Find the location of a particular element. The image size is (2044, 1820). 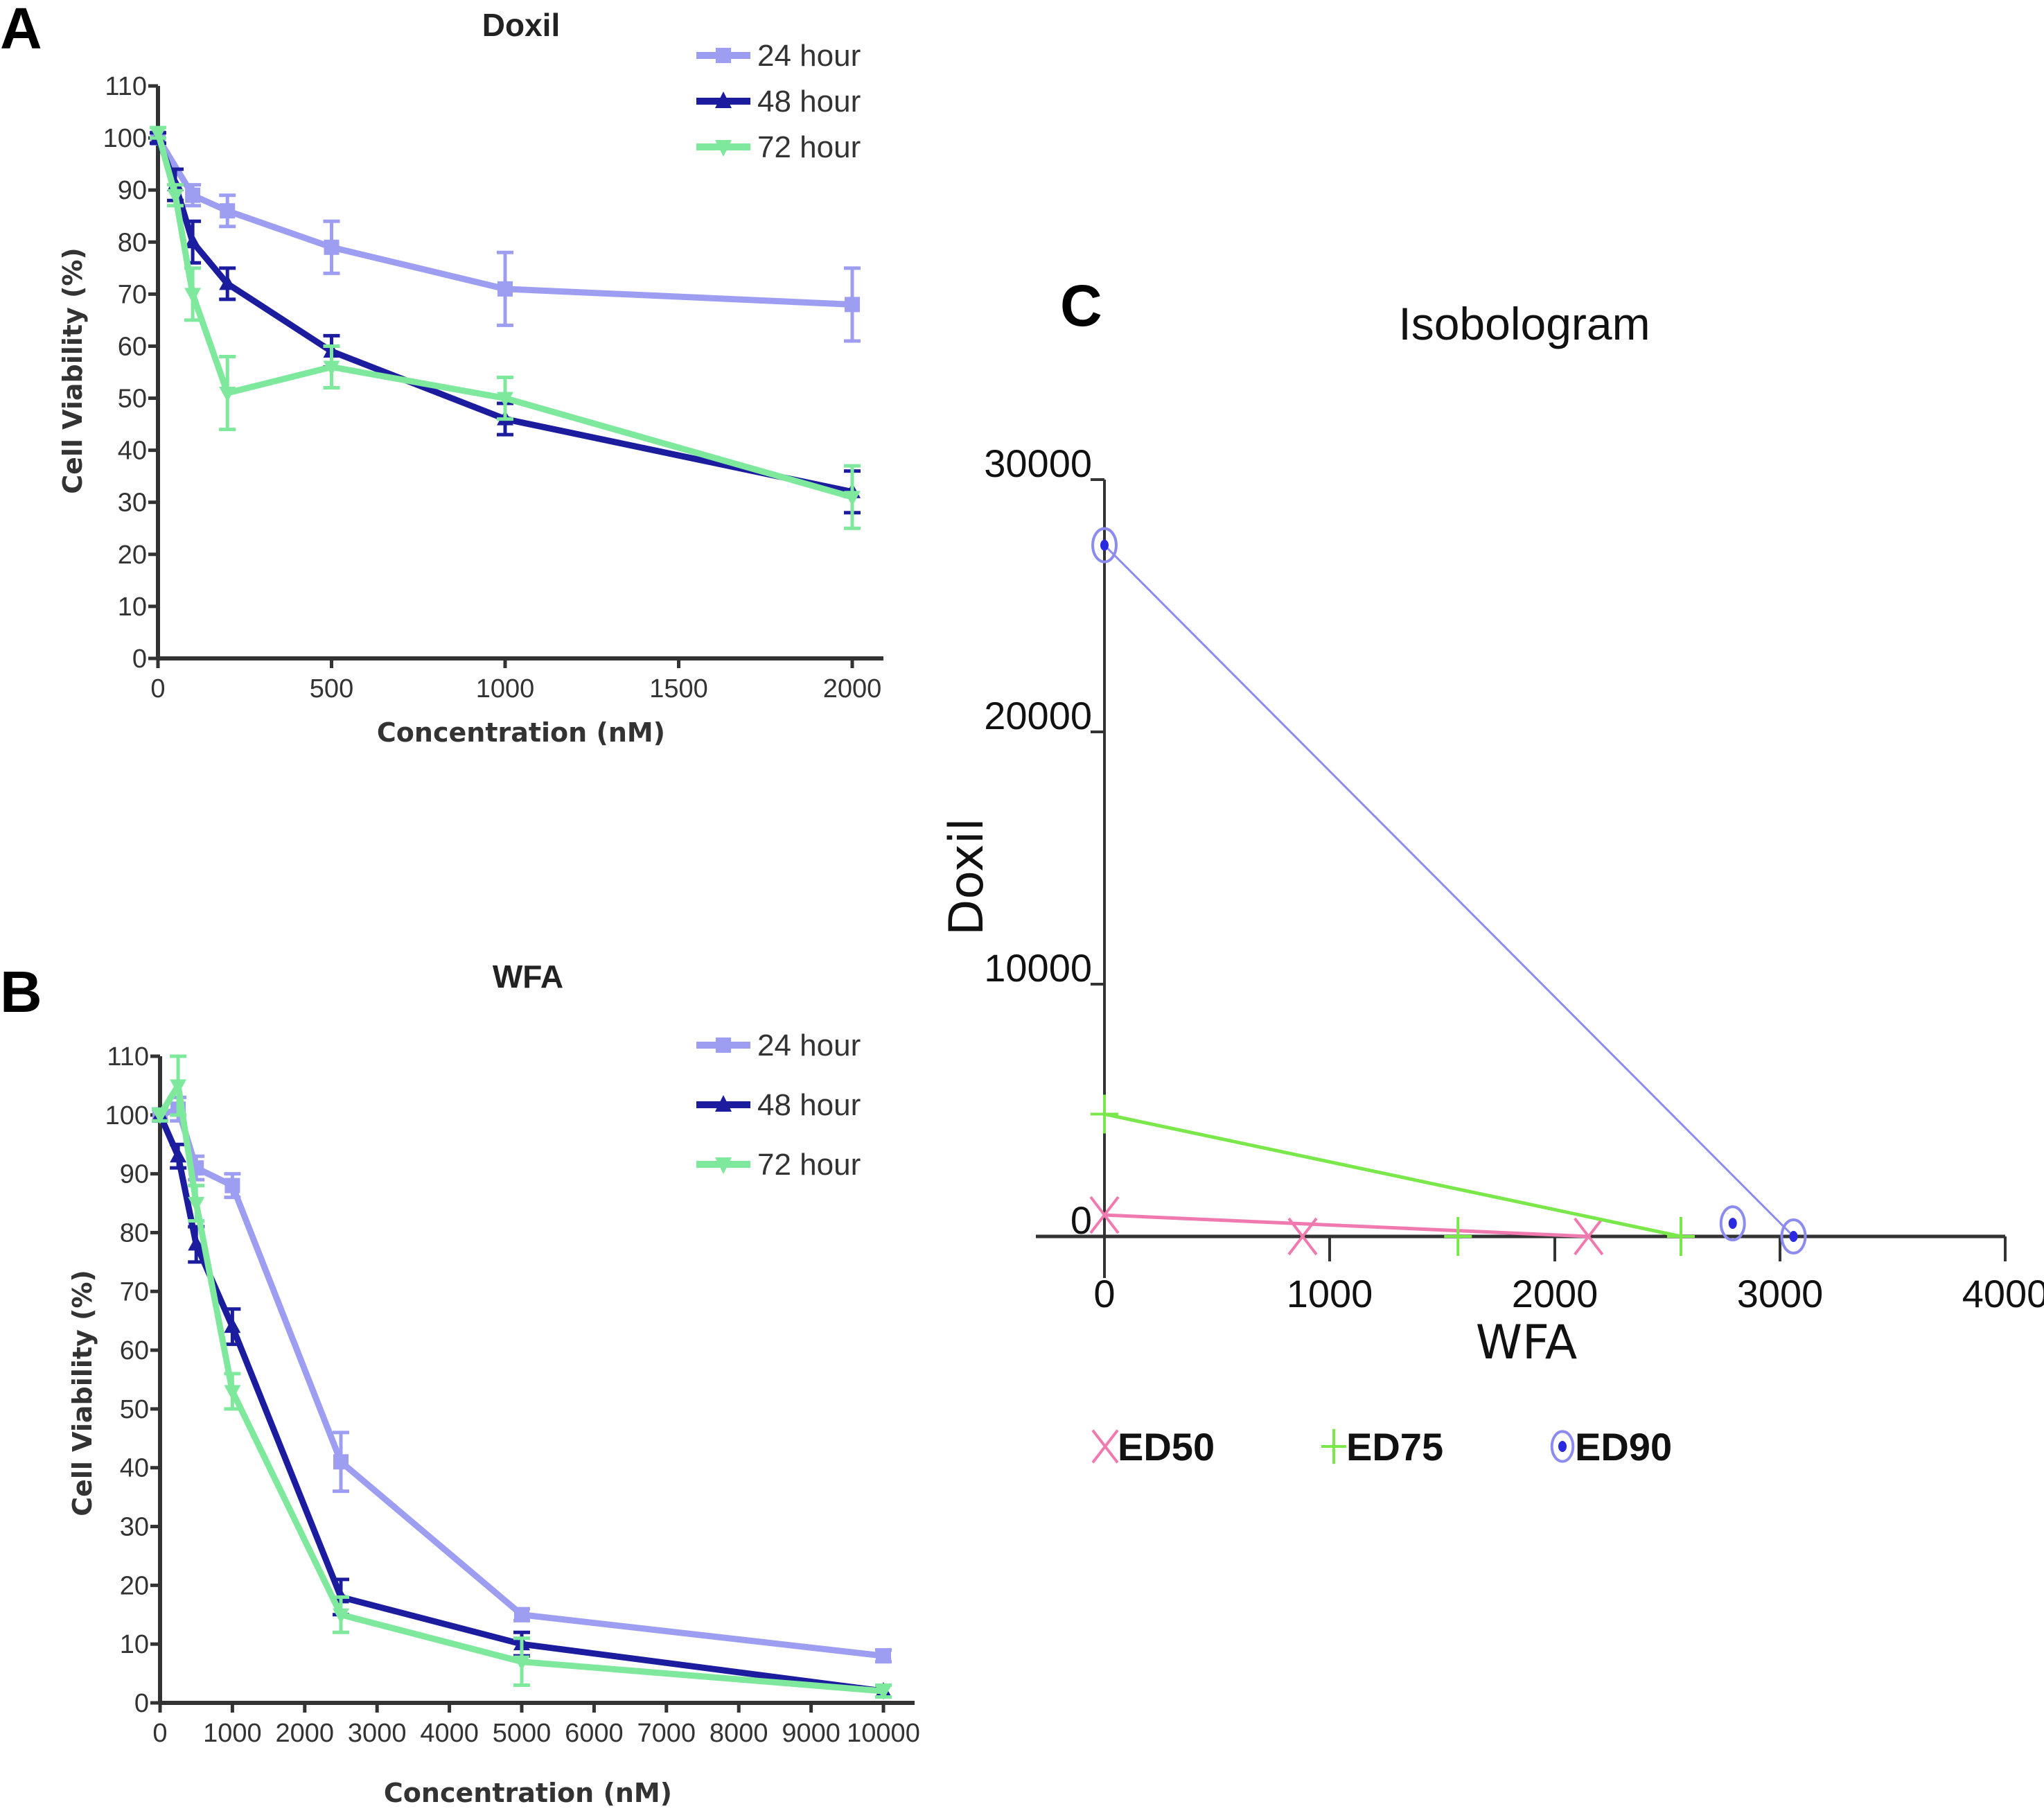

circle-marker-dot is located at coordinates (1732, 1224).